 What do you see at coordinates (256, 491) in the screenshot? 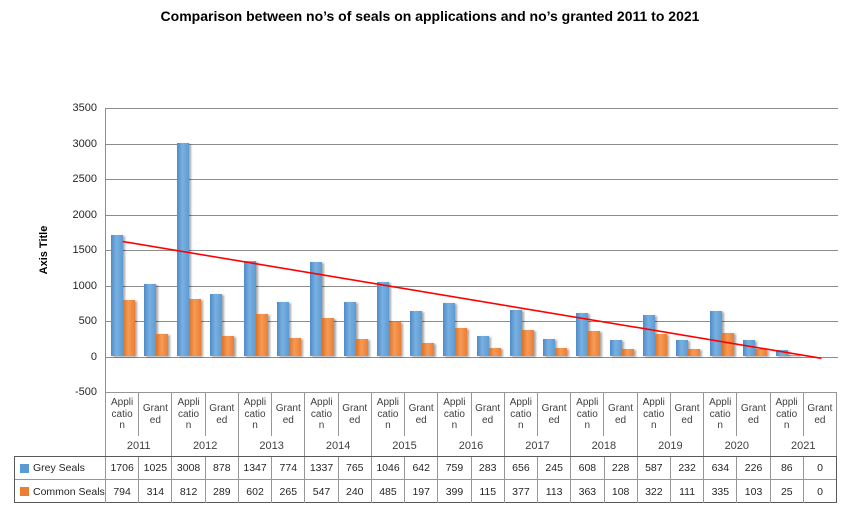
I see `table-value-cell: 602` at bounding box center [256, 491].